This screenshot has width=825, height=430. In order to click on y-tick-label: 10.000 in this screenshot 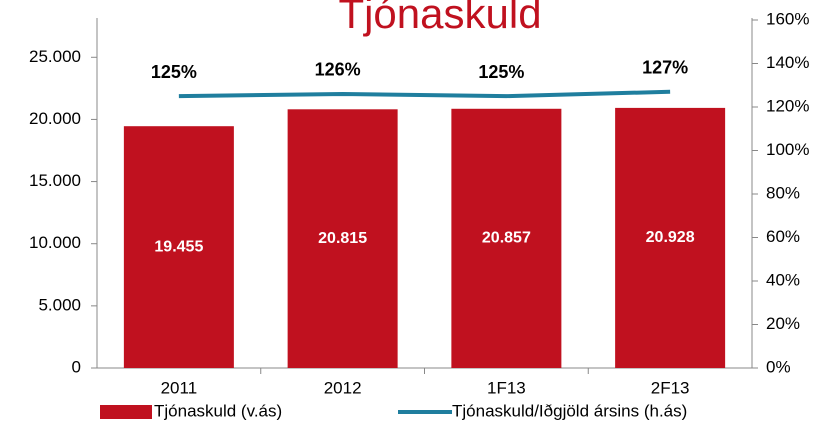, I will do `click(55, 242)`.